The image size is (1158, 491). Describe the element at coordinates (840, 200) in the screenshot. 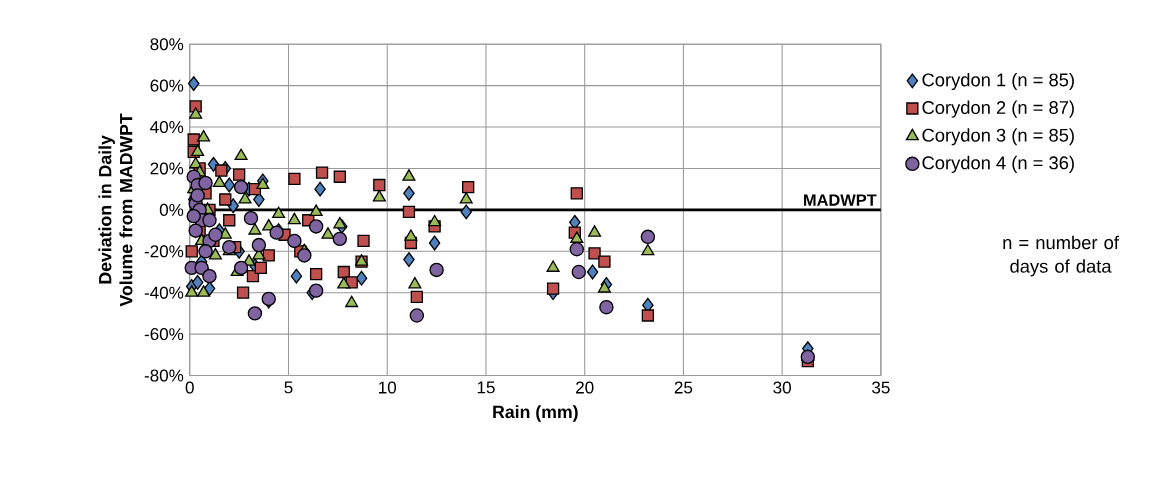

I see `ref-line-label: MADWPT` at that location.